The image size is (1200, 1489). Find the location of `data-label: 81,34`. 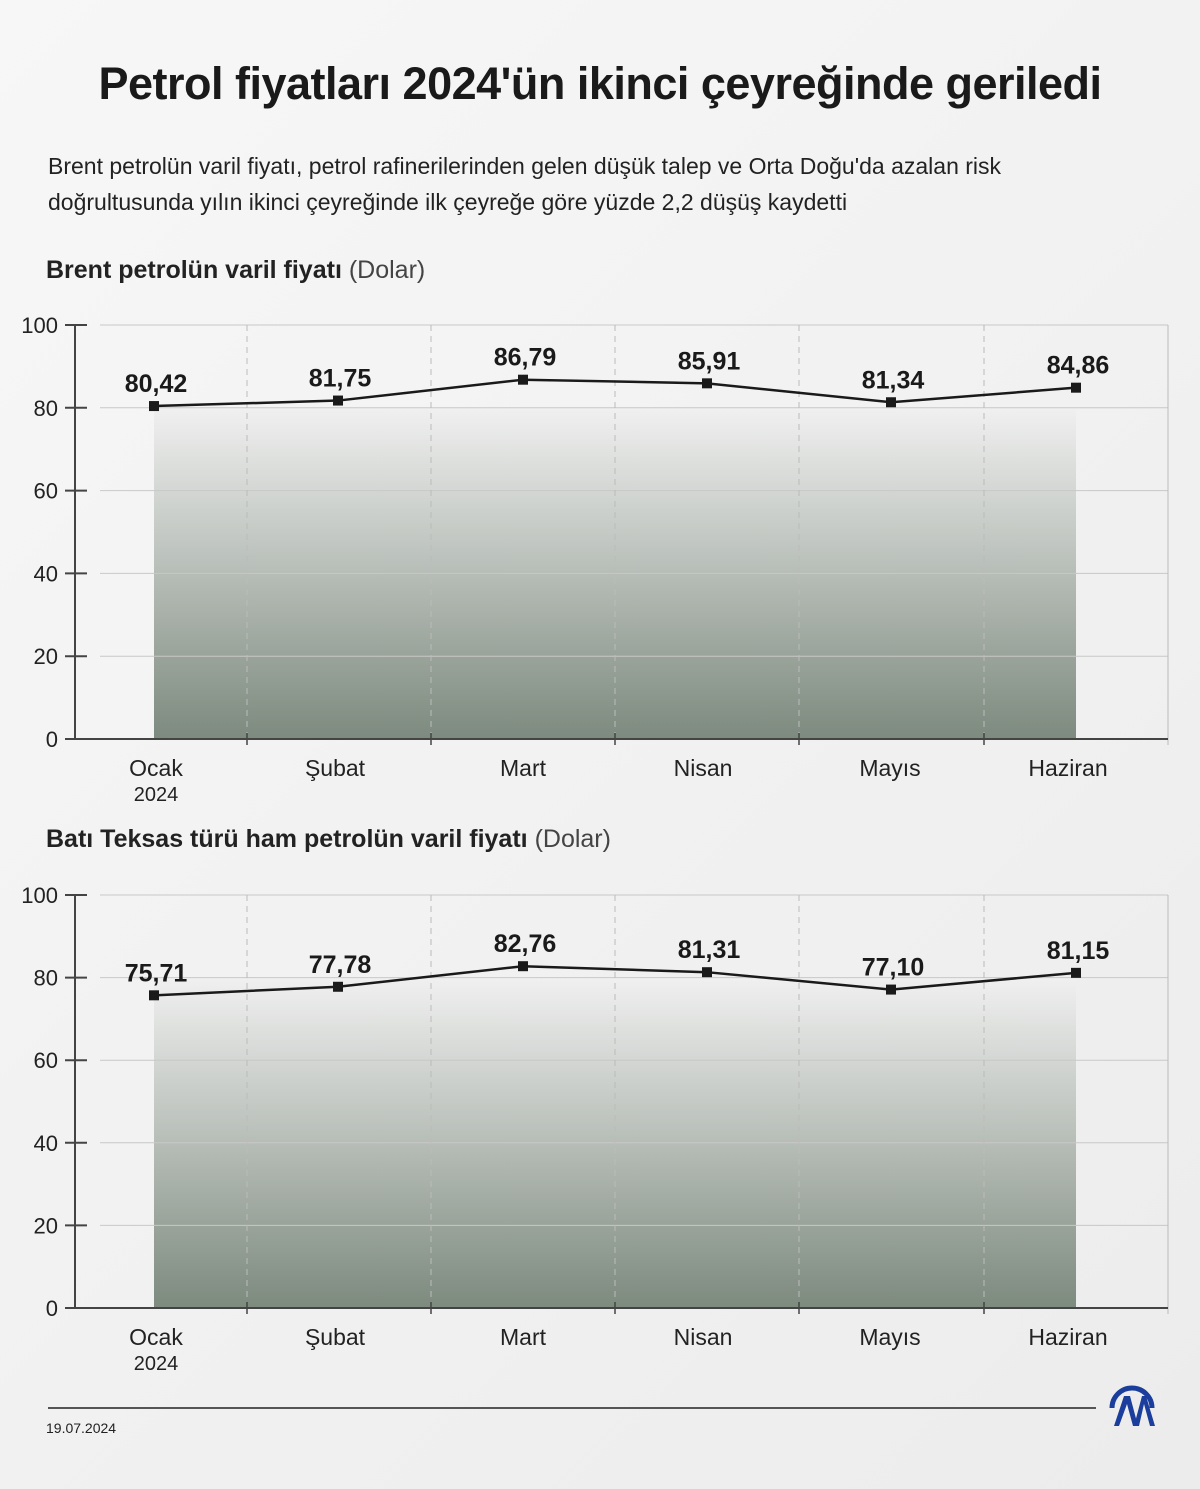

data-label: 81,34 is located at coordinates (893, 380).